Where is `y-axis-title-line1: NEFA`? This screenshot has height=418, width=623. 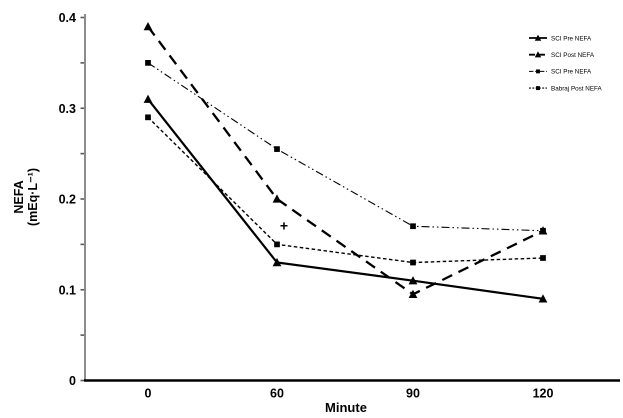 y-axis-title-line1: NEFA is located at coordinates (19, 196).